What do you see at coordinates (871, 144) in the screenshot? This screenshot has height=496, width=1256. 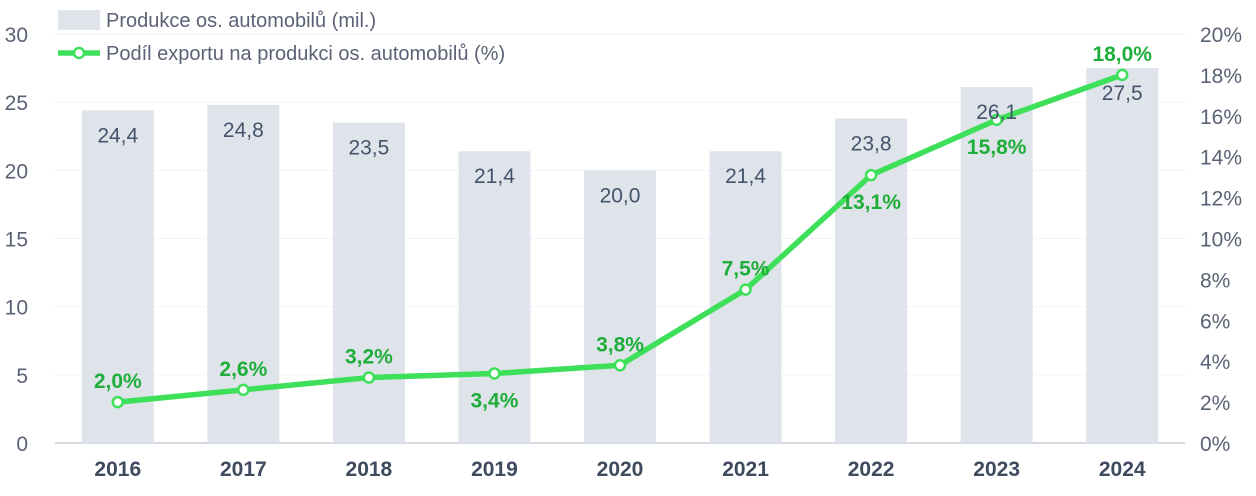 I see `bar-value-label: 23,8` at bounding box center [871, 144].